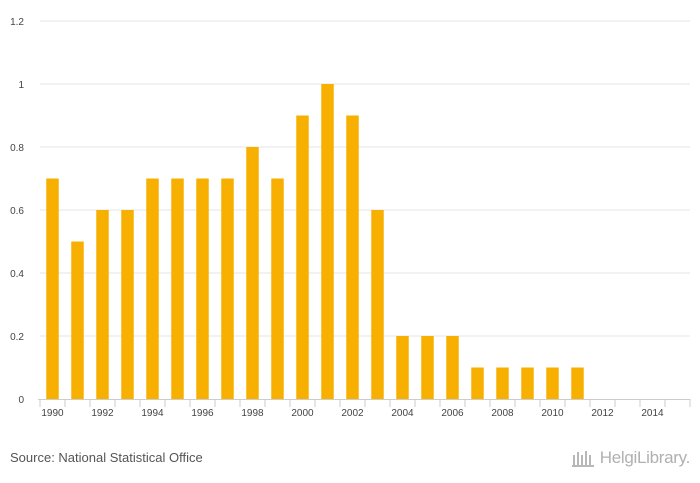 Image resolution: width=700 pixels, height=483 pixels. What do you see at coordinates (377, 304) in the screenshot?
I see `bar-2003` at bounding box center [377, 304].